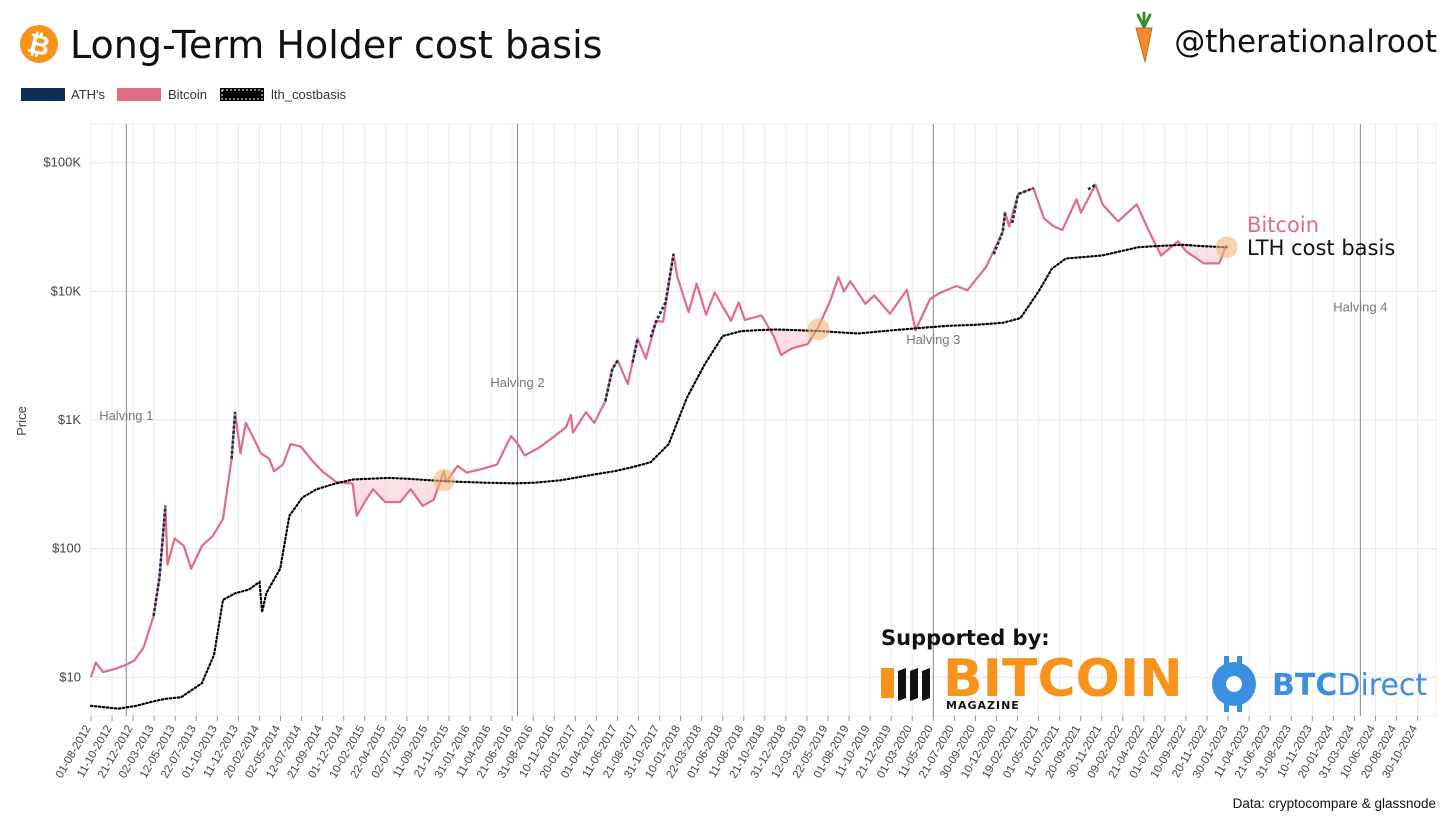  Describe the element at coordinates (1321, 248) in the screenshot. I see `end-label-lth: LTH cost basis` at that location.